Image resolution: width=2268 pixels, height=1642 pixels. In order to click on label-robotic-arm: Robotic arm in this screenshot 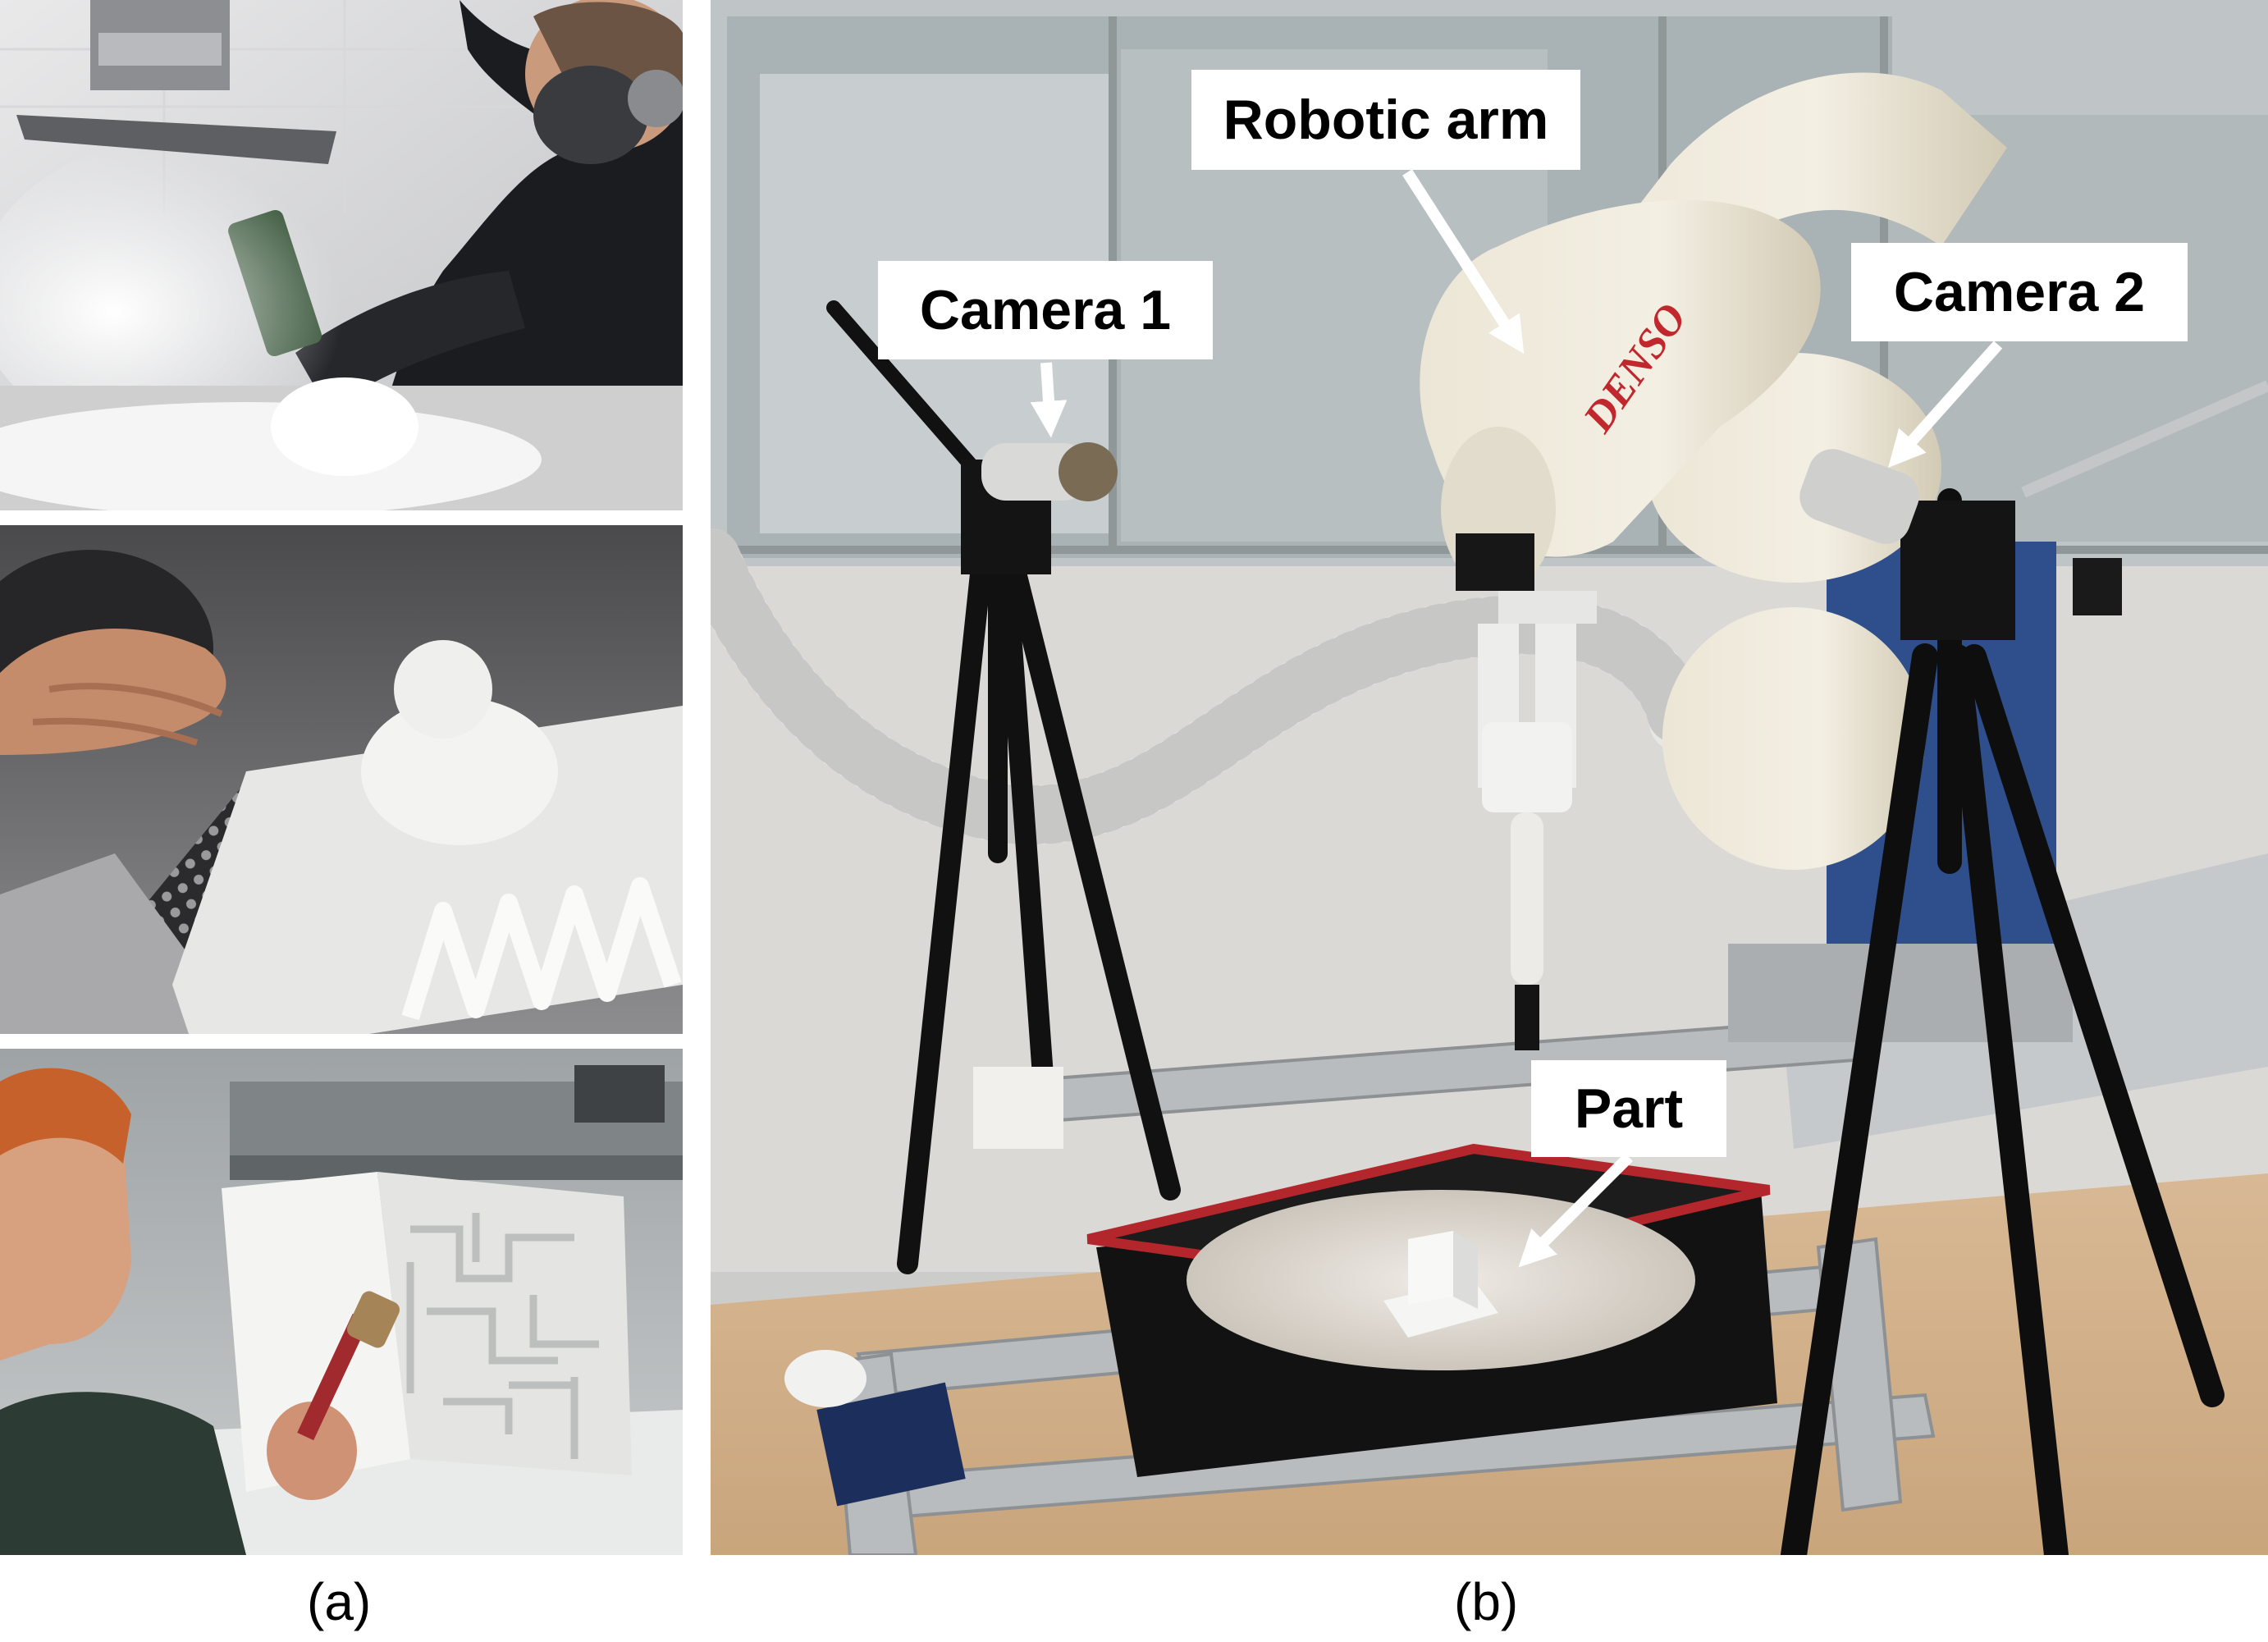, I will do `click(1386, 120)`.